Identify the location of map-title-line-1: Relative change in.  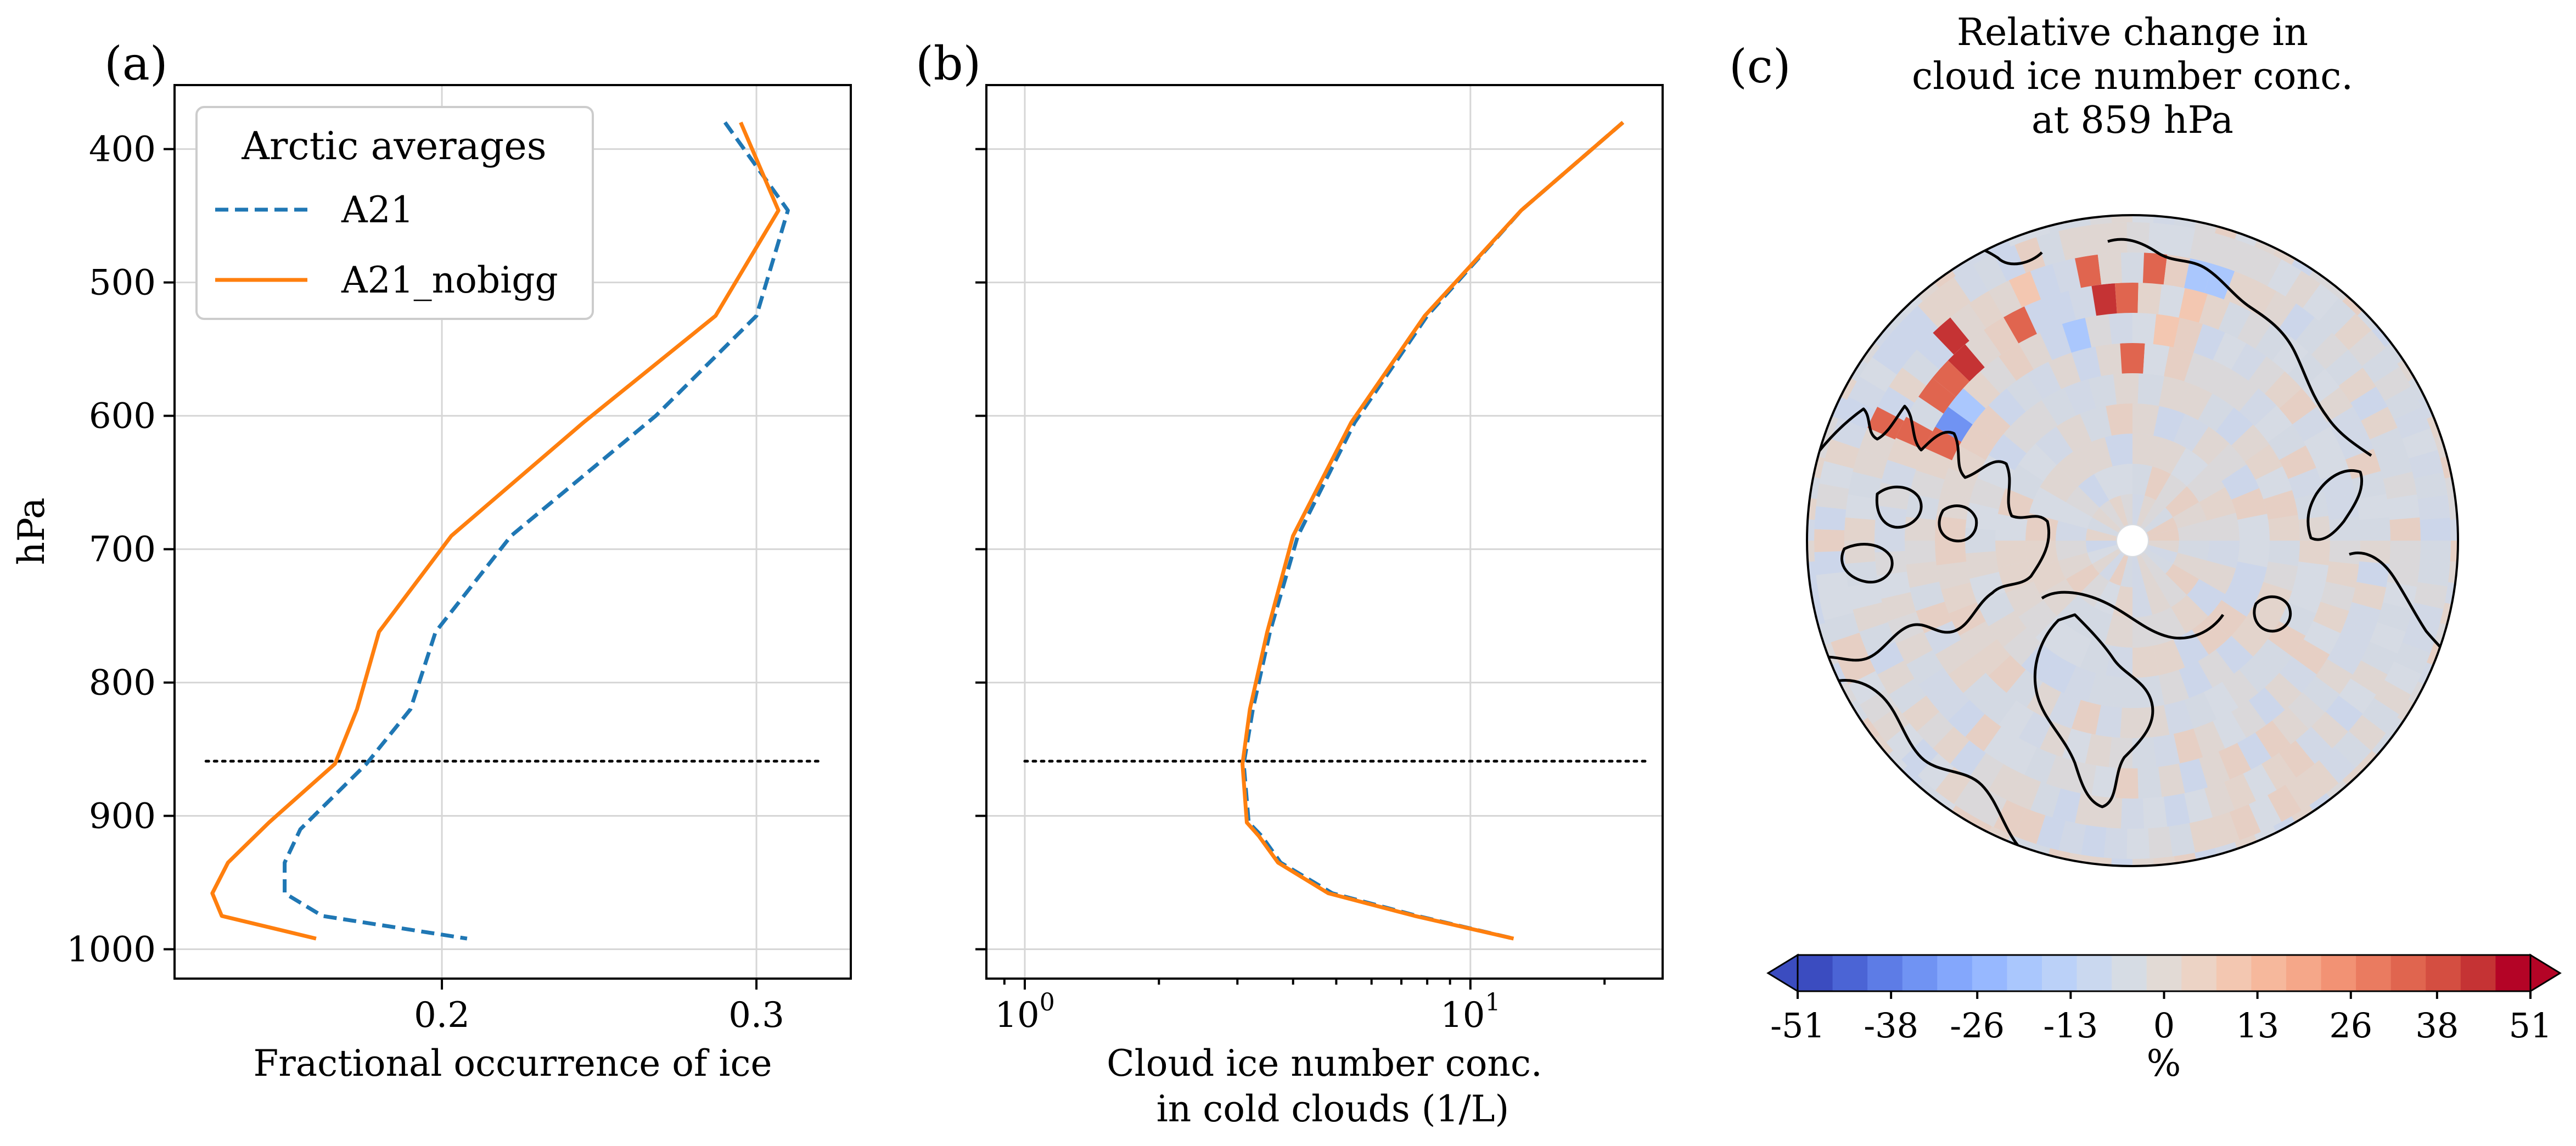
(2132, 32).